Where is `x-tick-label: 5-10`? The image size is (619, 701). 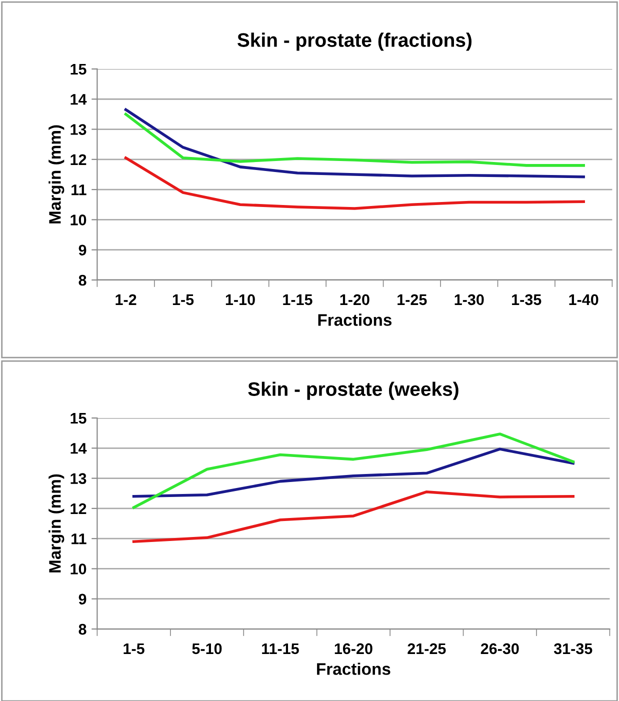 x-tick-label: 5-10 is located at coordinates (207, 648).